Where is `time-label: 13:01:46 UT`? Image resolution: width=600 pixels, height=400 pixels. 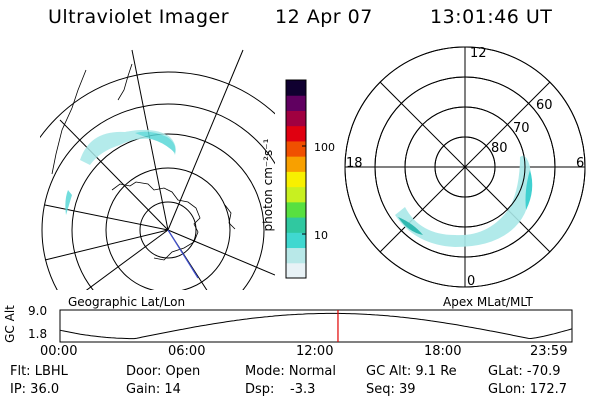
time-label: 13:01:46 UT is located at coordinates (491, 17).